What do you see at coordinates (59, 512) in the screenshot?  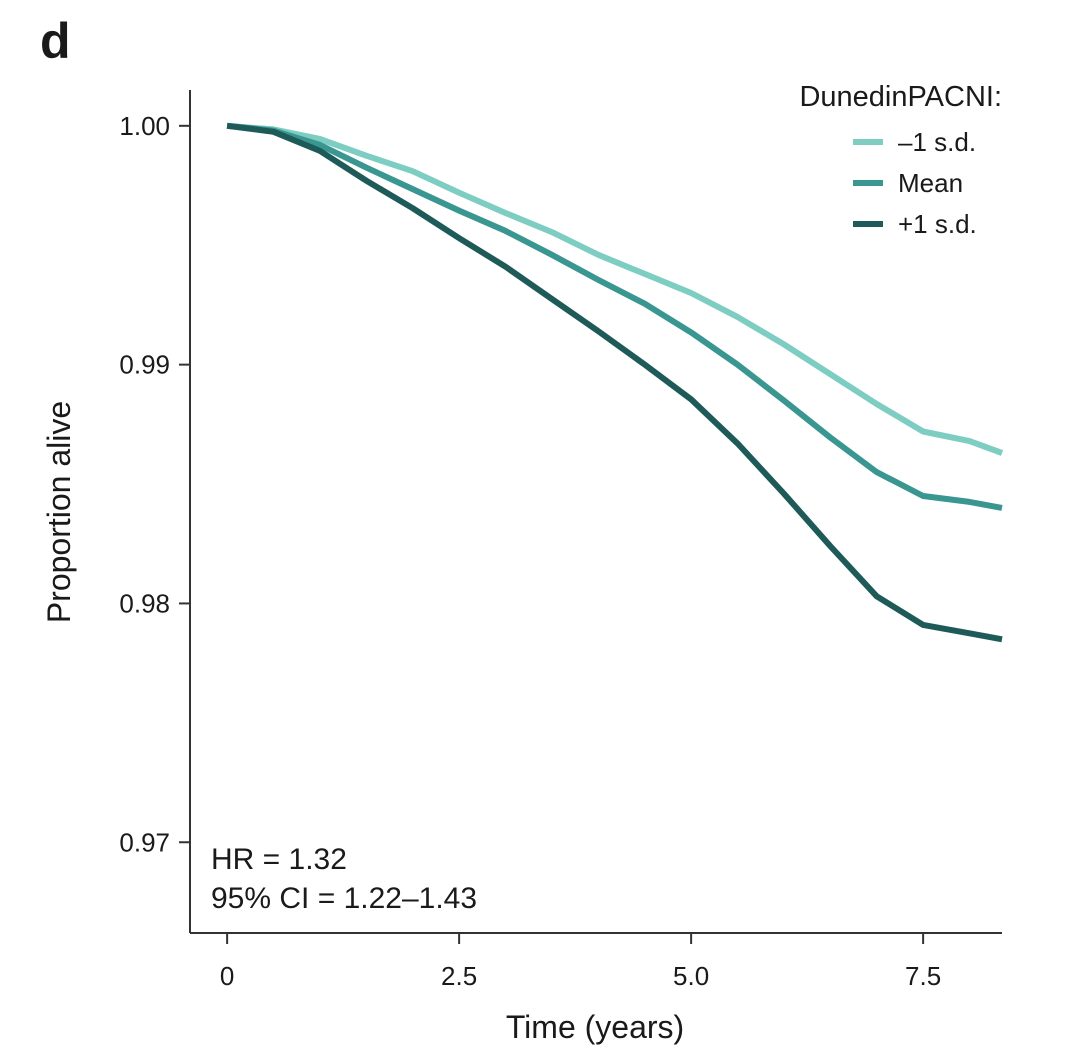 I see `y-axis-title: Proportion alive` at bounding box center [59, 512].